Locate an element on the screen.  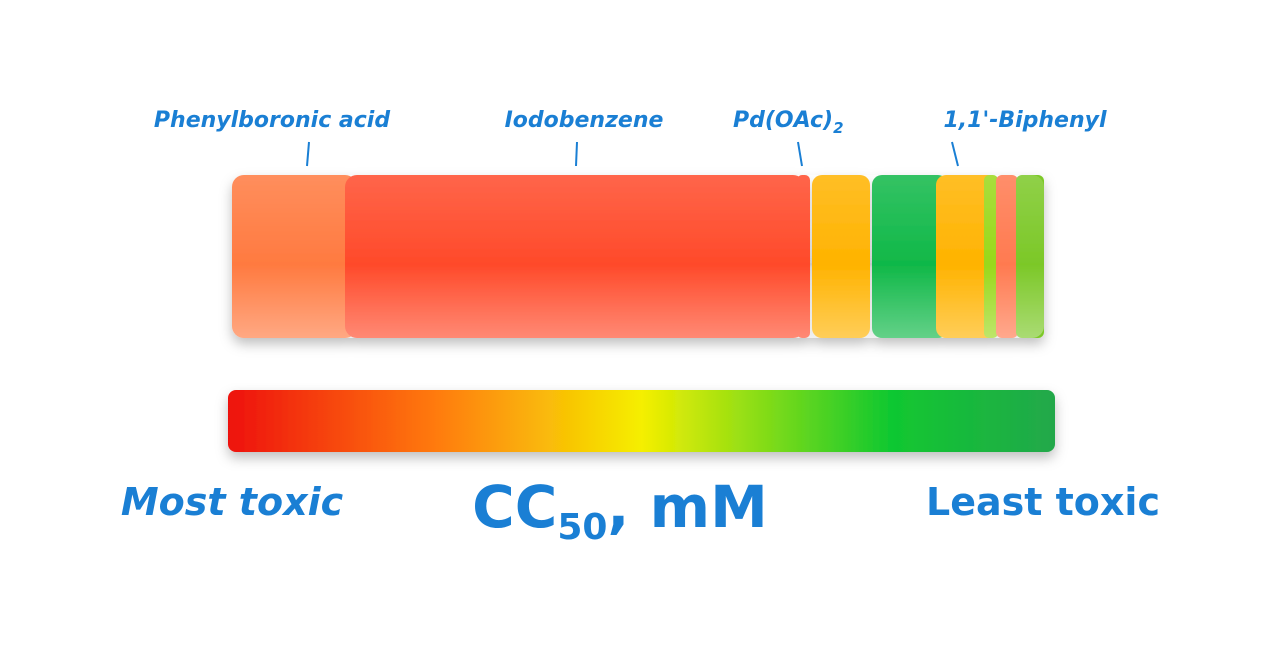
scale-left: Most toxic is located at coordinates (232, 502).